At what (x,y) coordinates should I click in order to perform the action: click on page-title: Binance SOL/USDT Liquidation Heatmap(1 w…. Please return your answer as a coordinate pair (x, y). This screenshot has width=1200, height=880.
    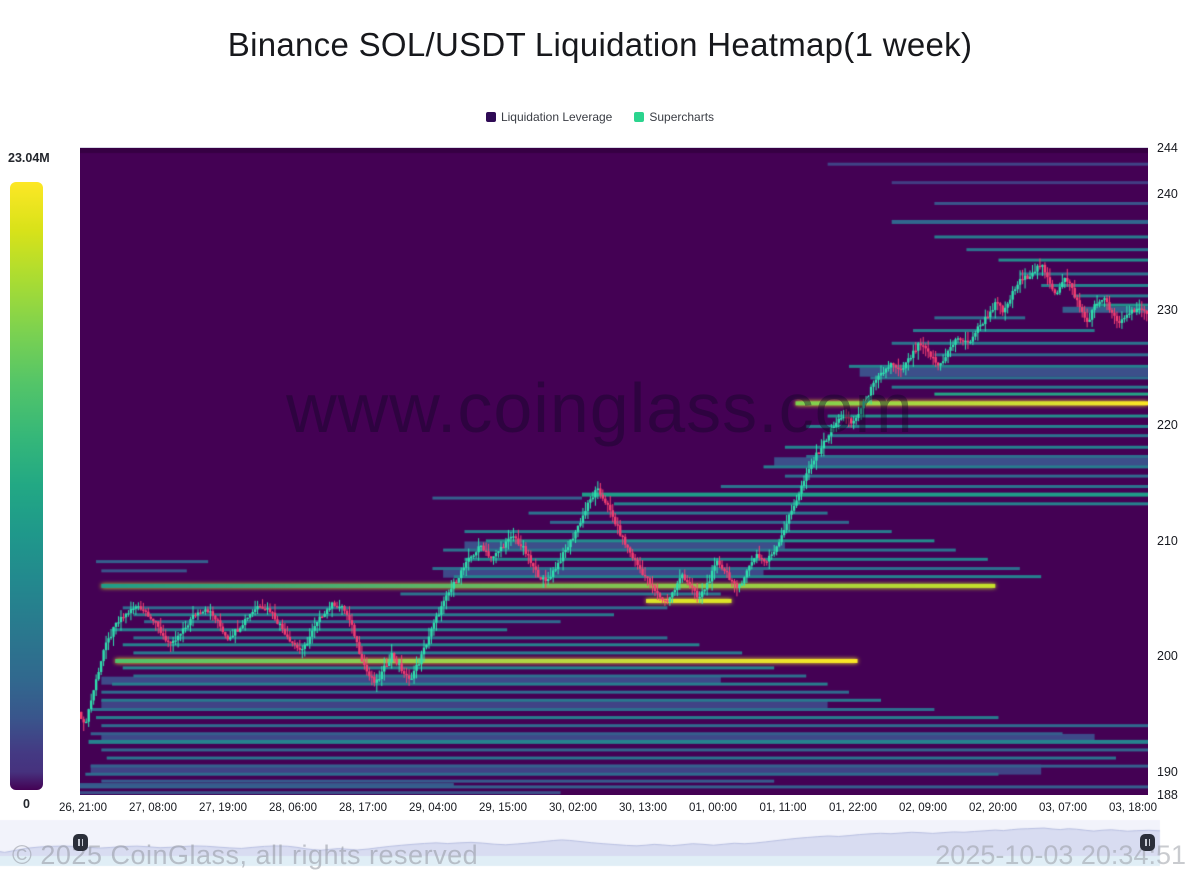
    Looking at the image, I should click on (600, 44).